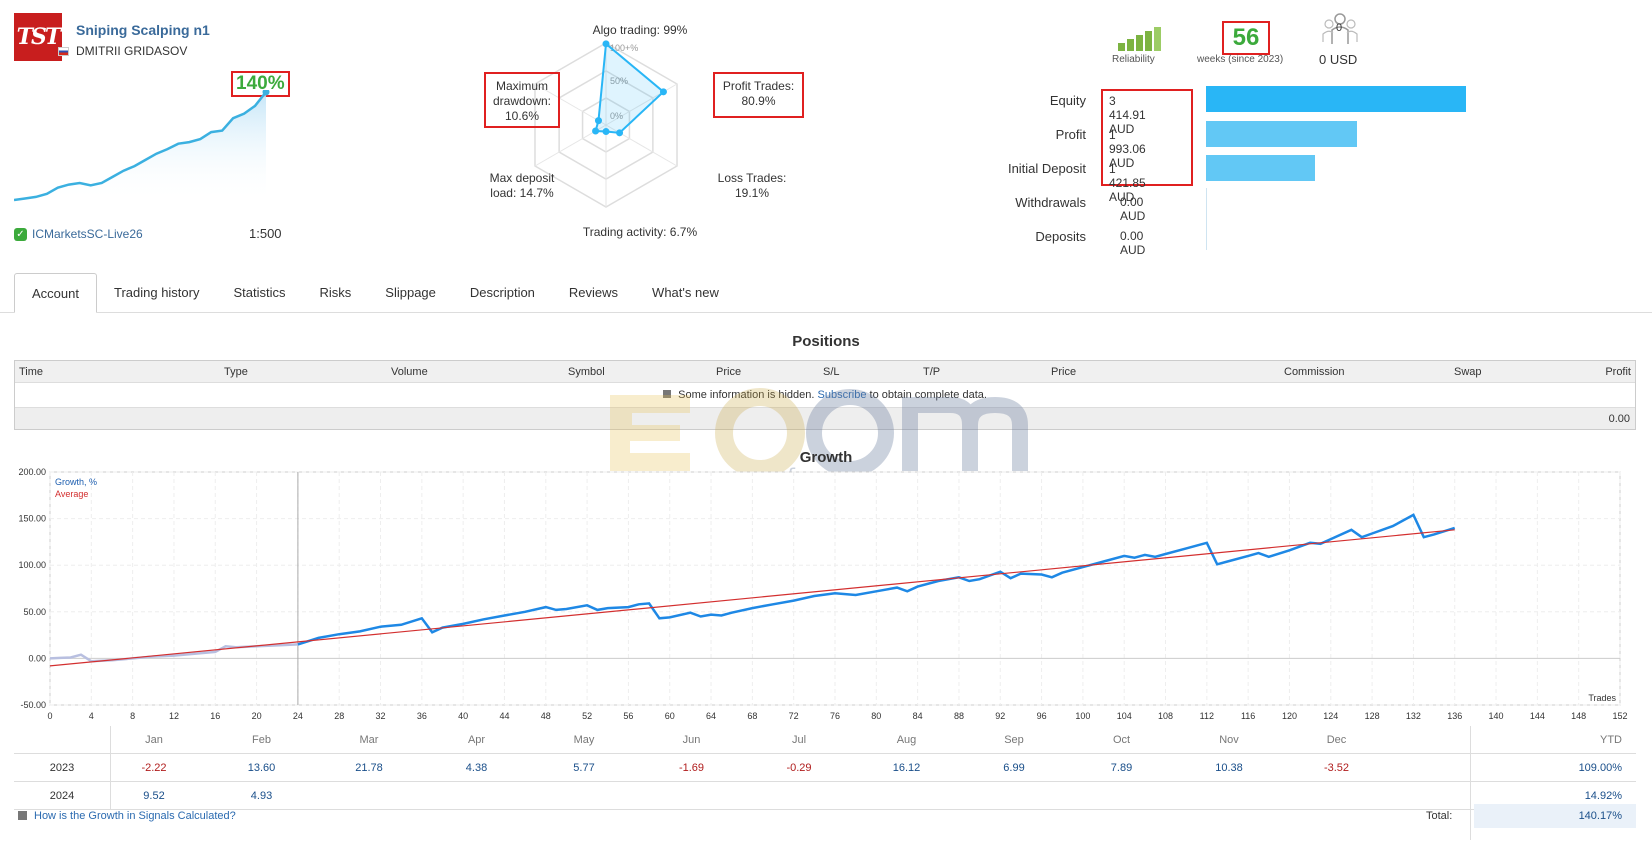 Image resolution: width=1652 pixels, height=843 pixels. Describe the element at coordinates (1618, 372) in the screenshot. I see `col-profit: Profit` at that location.